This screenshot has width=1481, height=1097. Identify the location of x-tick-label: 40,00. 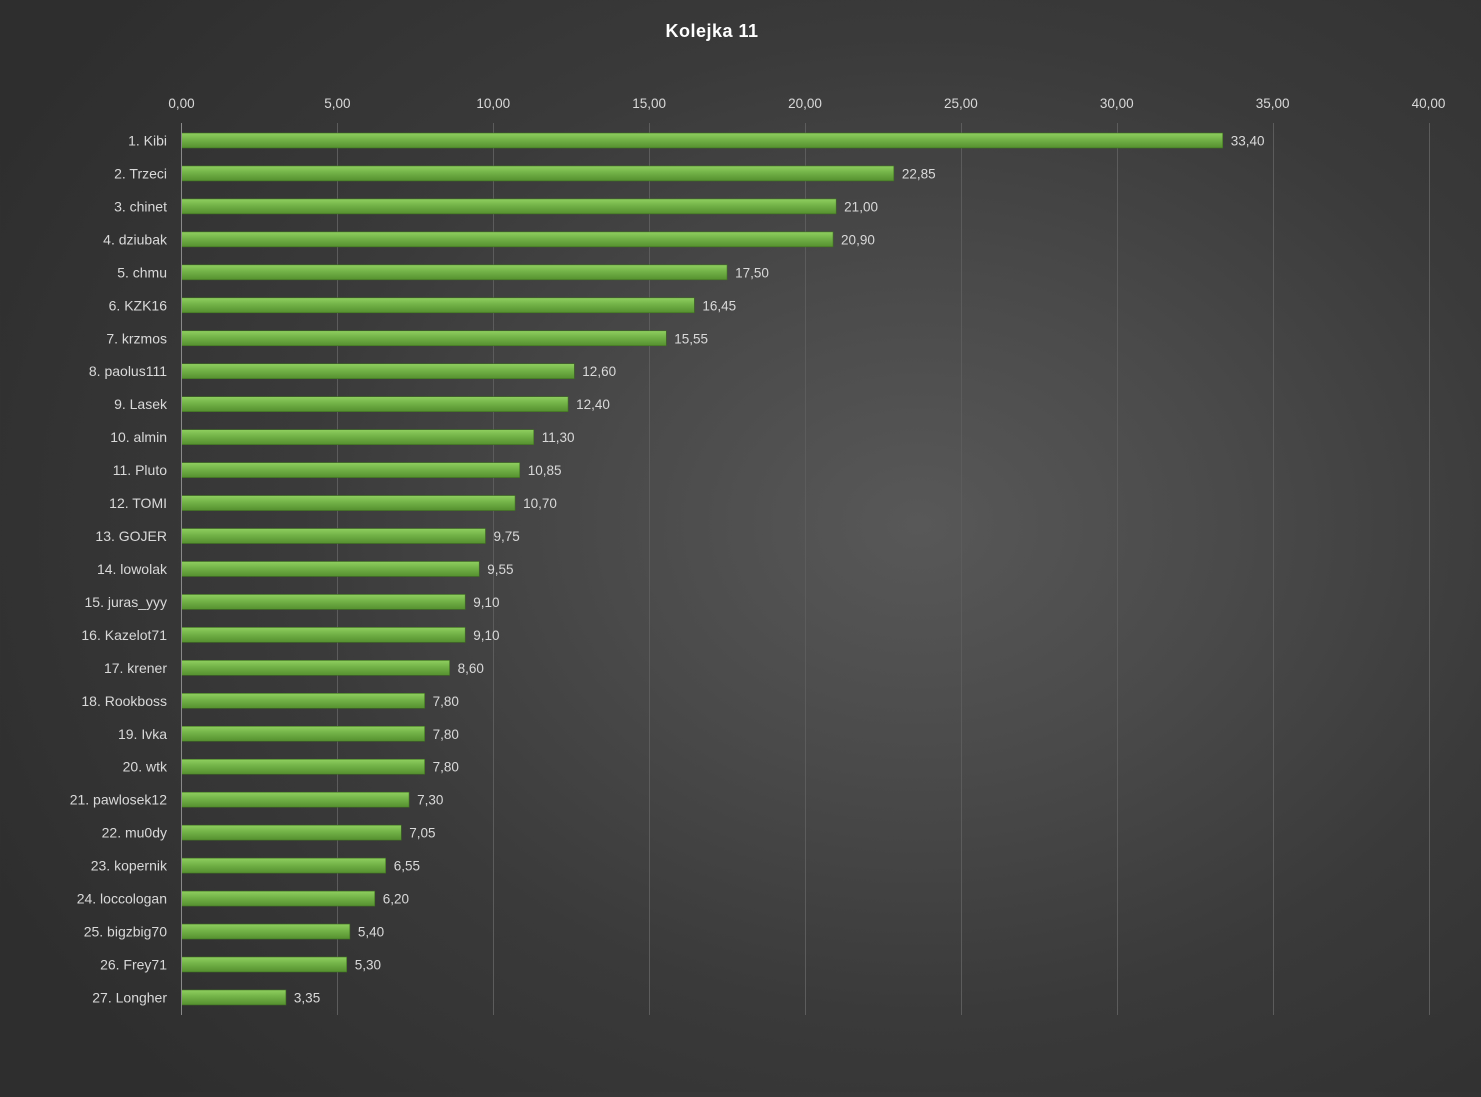
(1429, 103).